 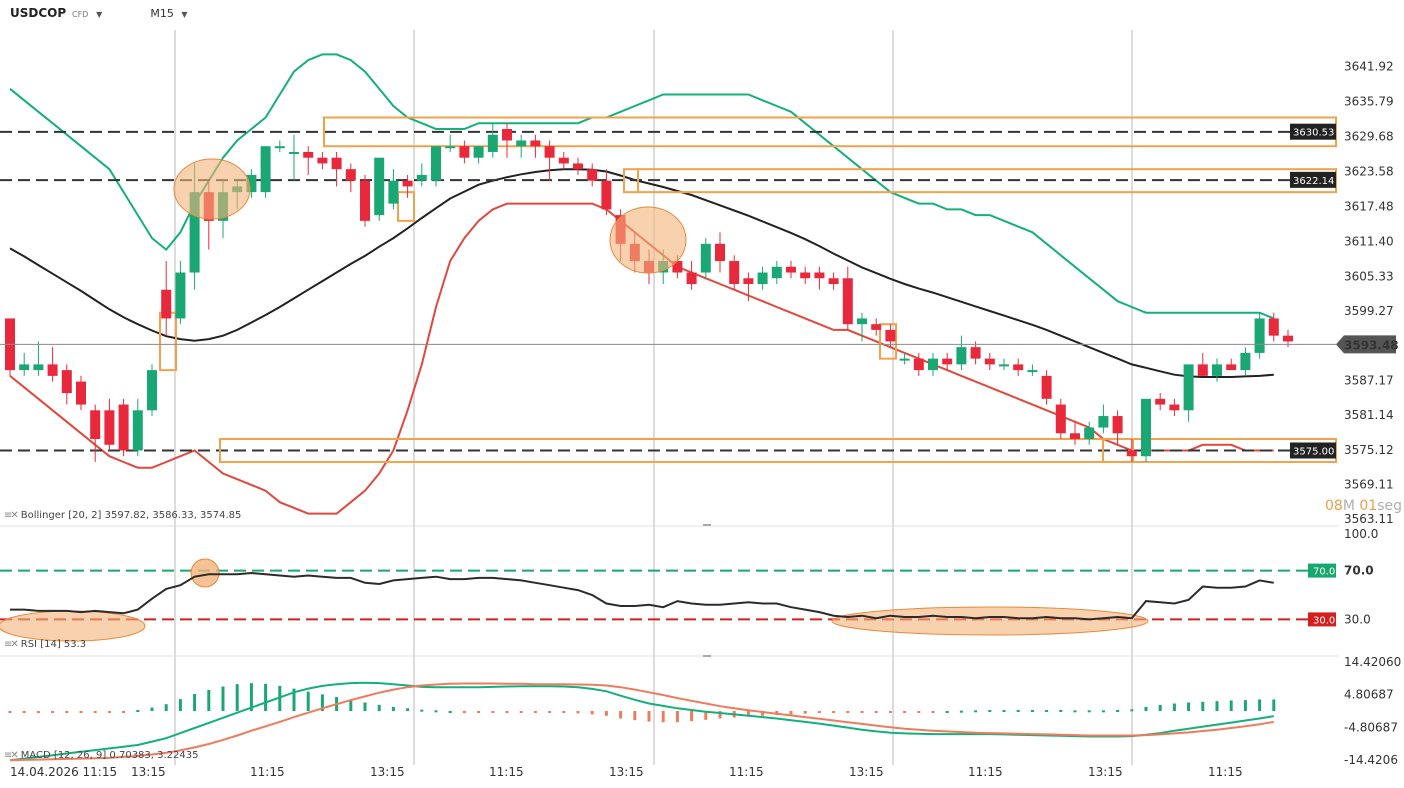 I want to click on symbol-label: USDCOP, so click(x=38, y=13).